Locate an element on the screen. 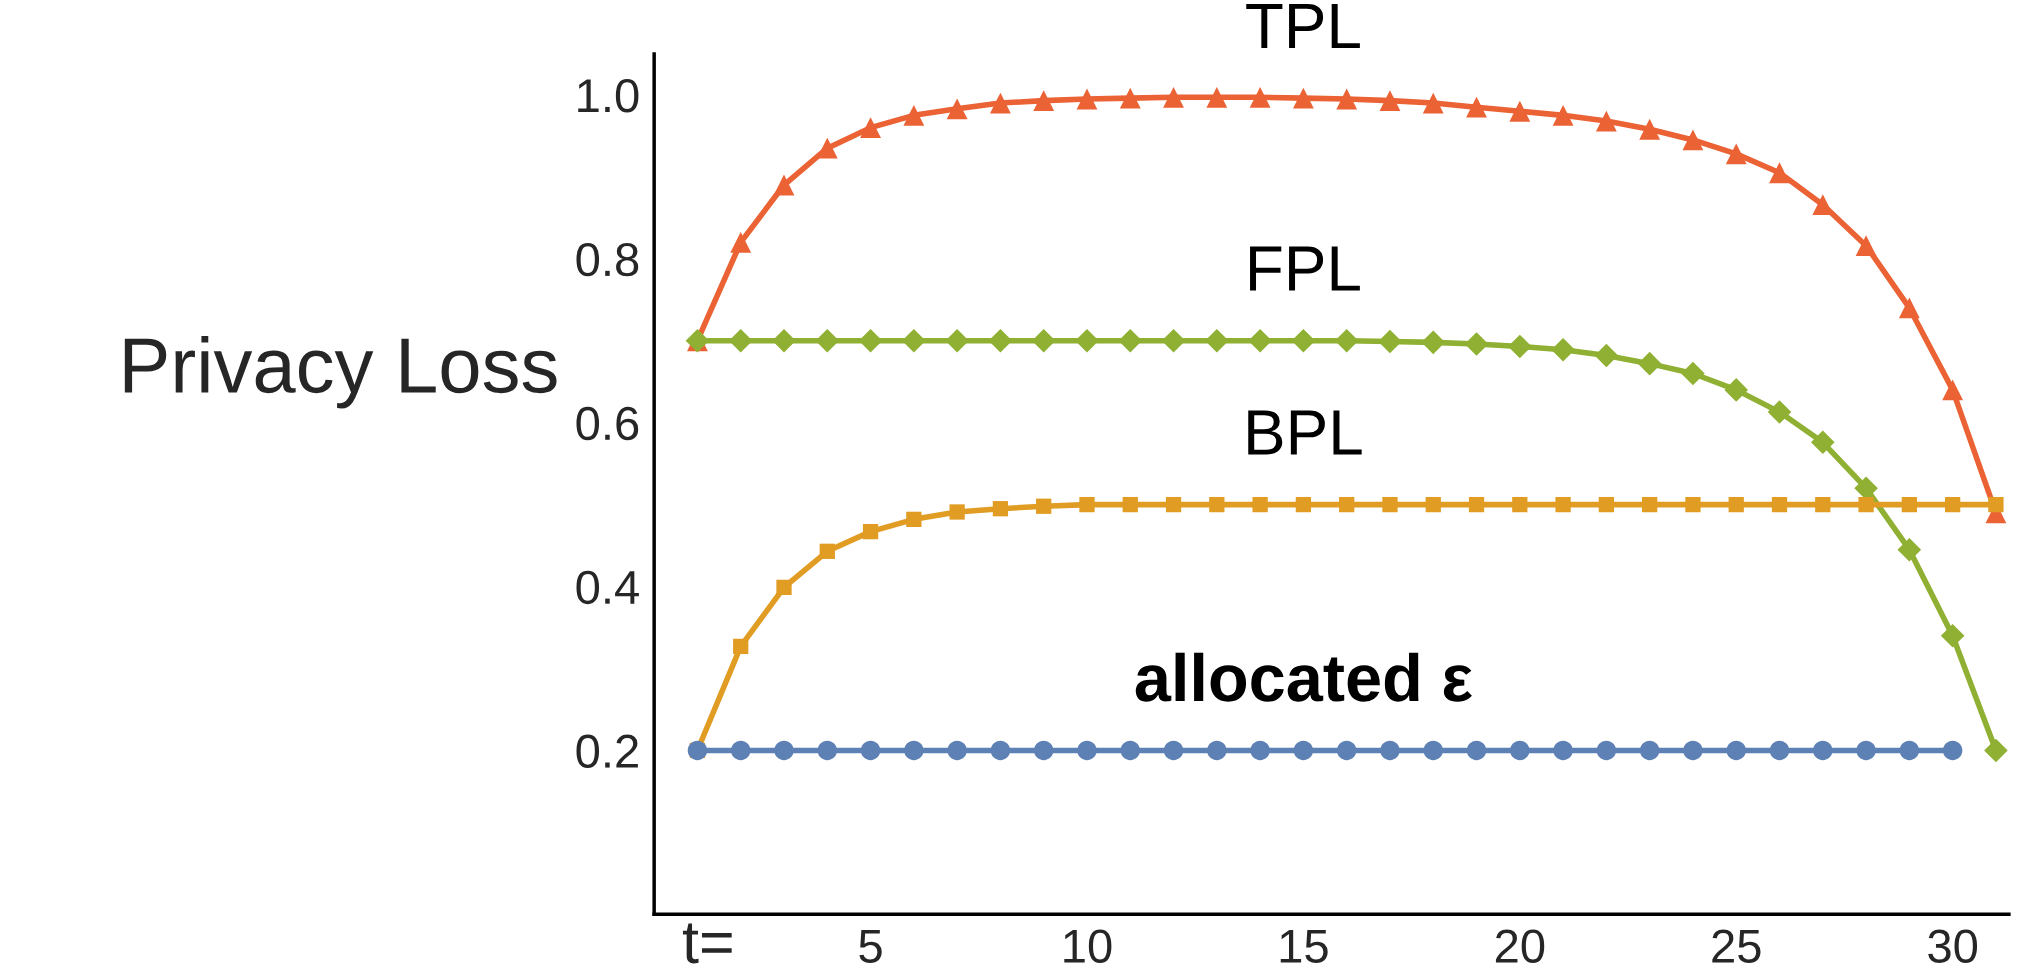  x-axis-title: t= is located at coordinates (707, 943).